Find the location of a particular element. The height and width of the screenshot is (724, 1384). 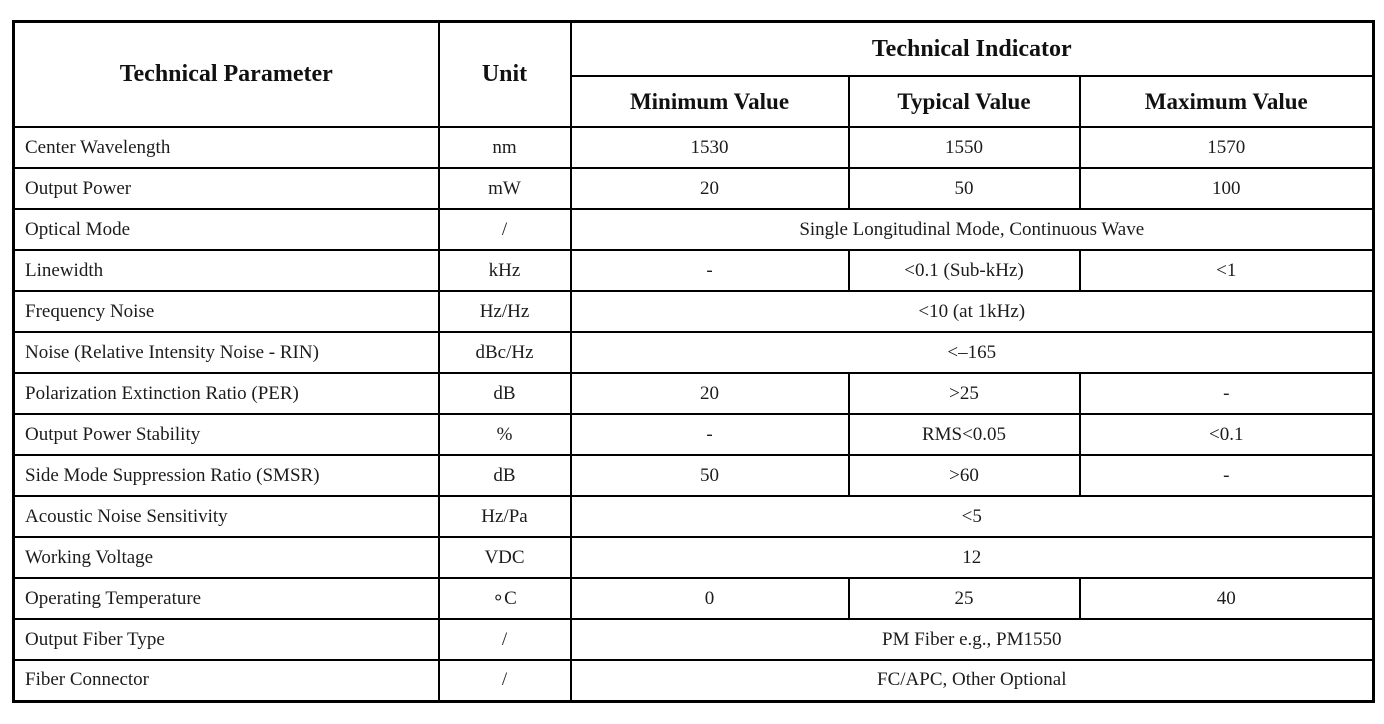

unit-cell: dBc/Hz is located at coordinates (504, 352).